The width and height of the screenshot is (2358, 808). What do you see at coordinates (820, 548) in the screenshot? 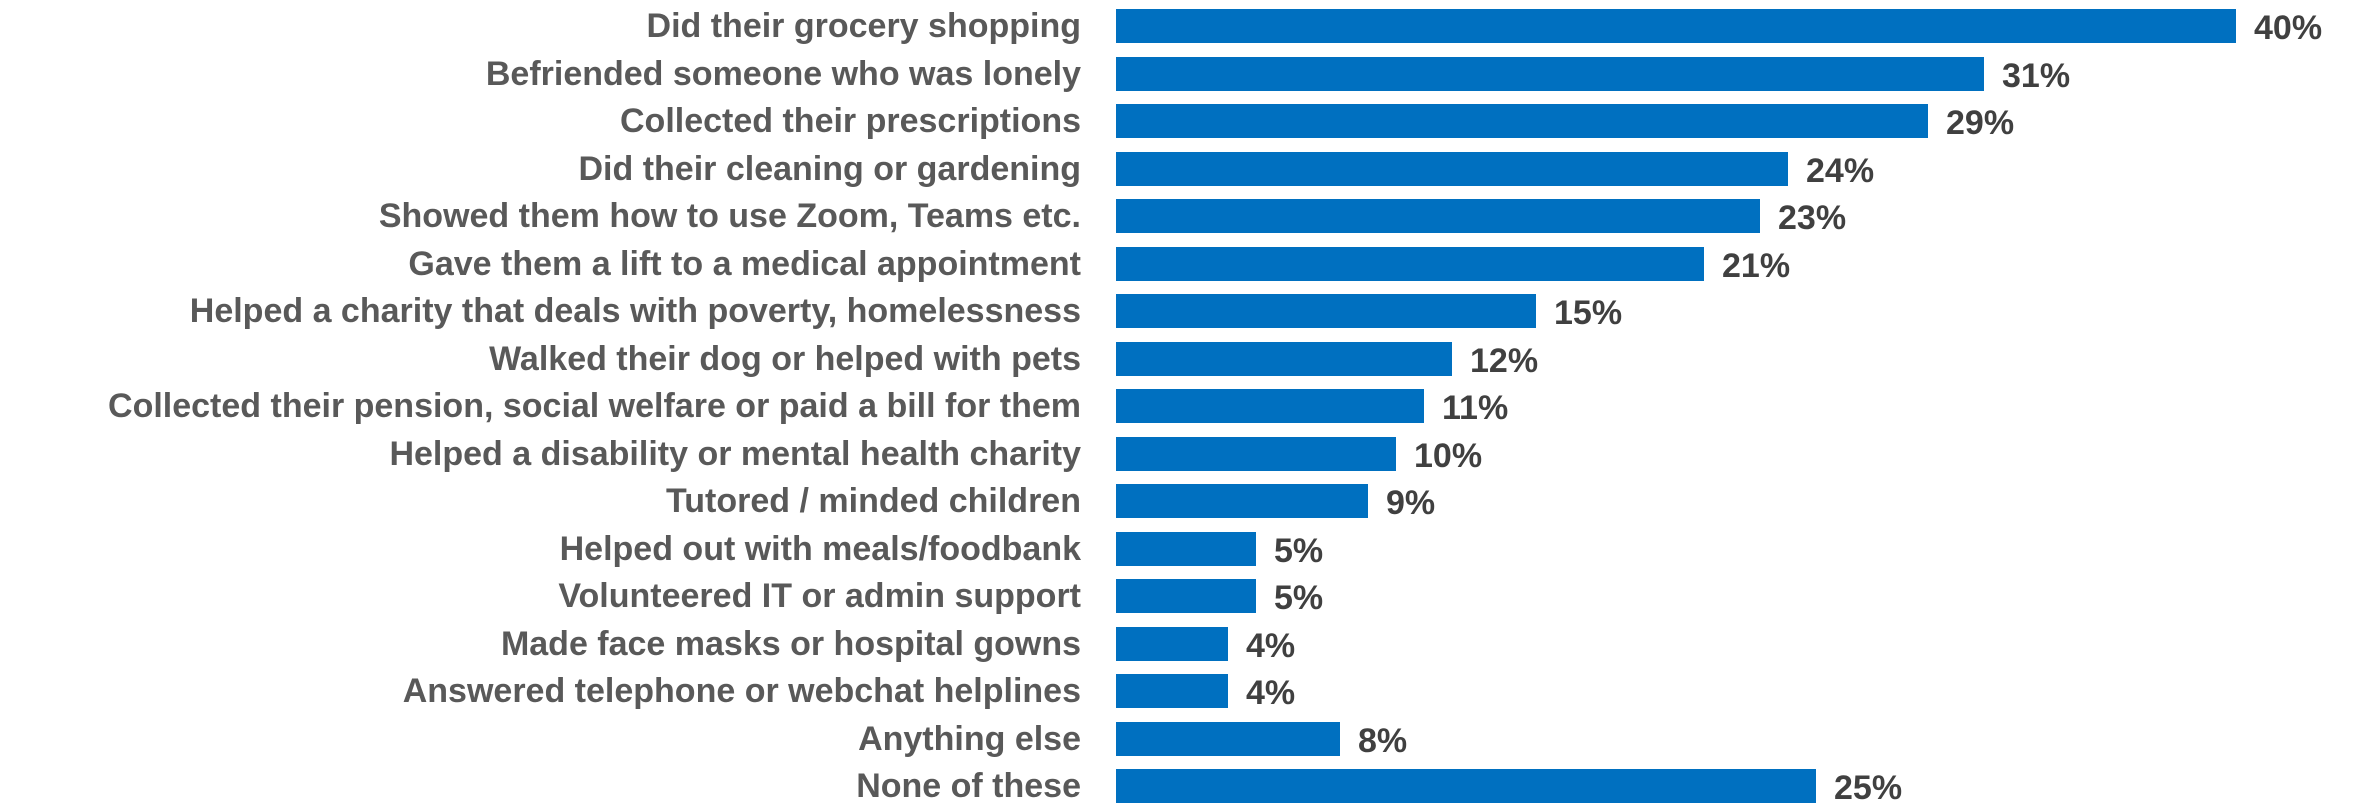
I see `category-label: Helped out with meals/foodbank` at bounding box center [820, 548].